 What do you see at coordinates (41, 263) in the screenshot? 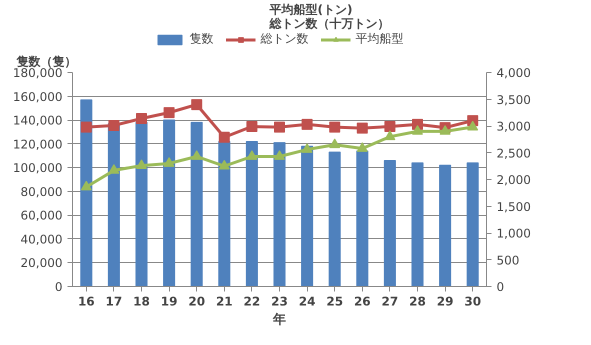
I see `y-tick-label: 20,000` at bounding box center [41, 263].